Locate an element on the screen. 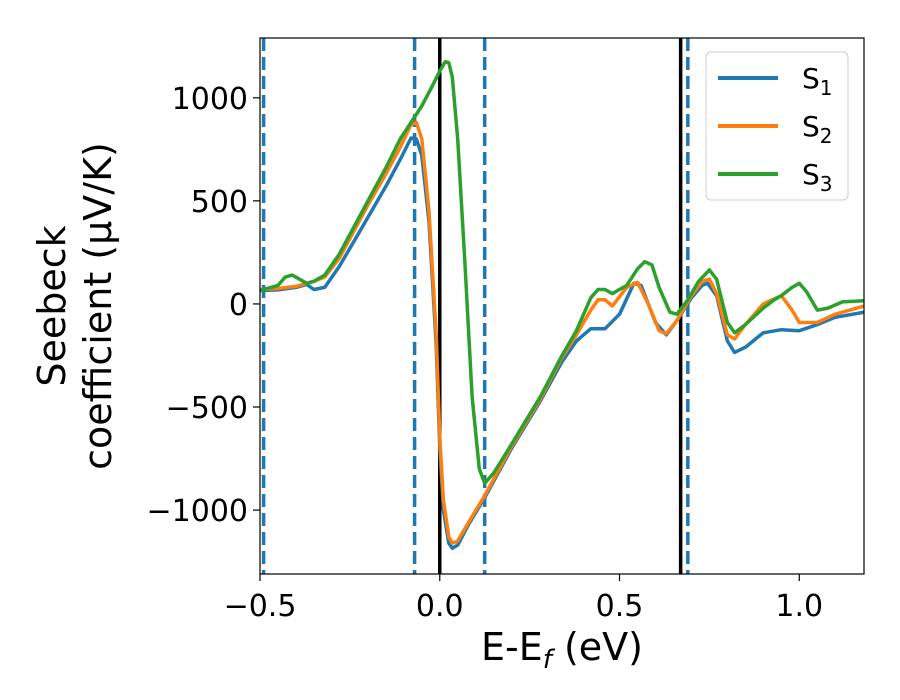 Image resolution: width=900 pixels, height=700 pixels. legend-label-s1: S1 is located at coordinates (817, 81).